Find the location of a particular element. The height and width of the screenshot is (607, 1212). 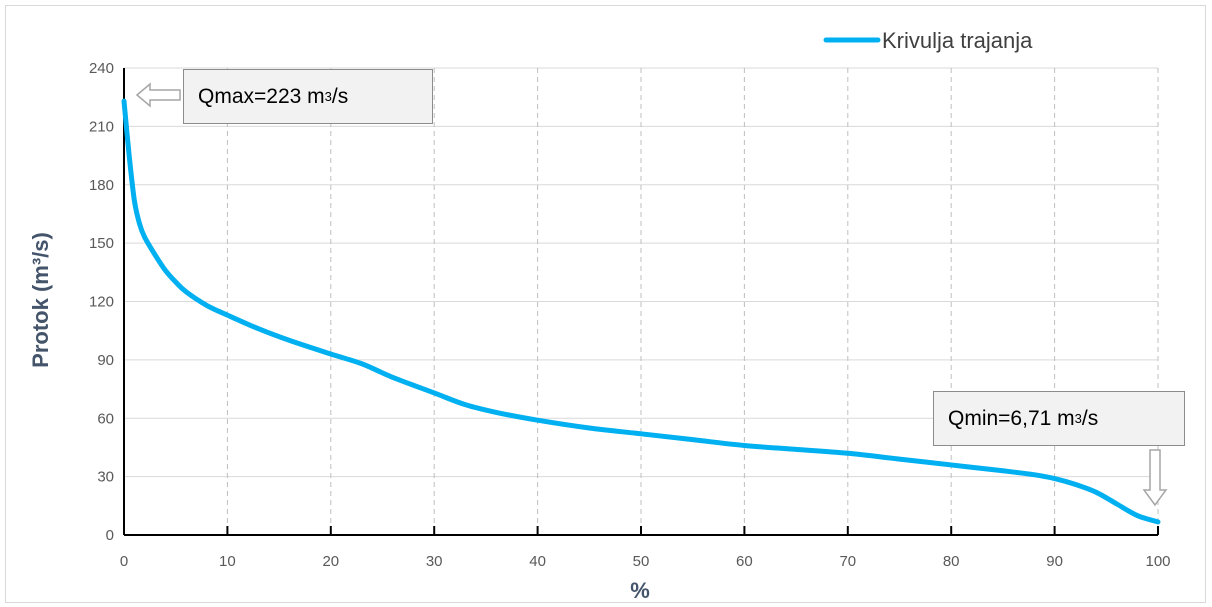

qmax-callout: Qmax=223 m 3/s is located at coordinates (308, 96).